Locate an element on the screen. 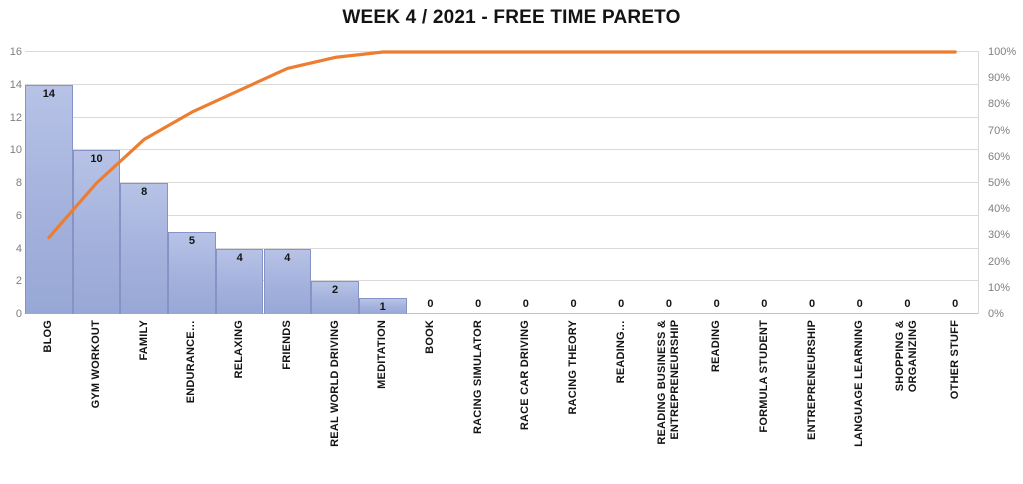 The width and height of the screenshot is (1023, 484). x-axis-label: MEDITATION is located at coordinates (382, 354).